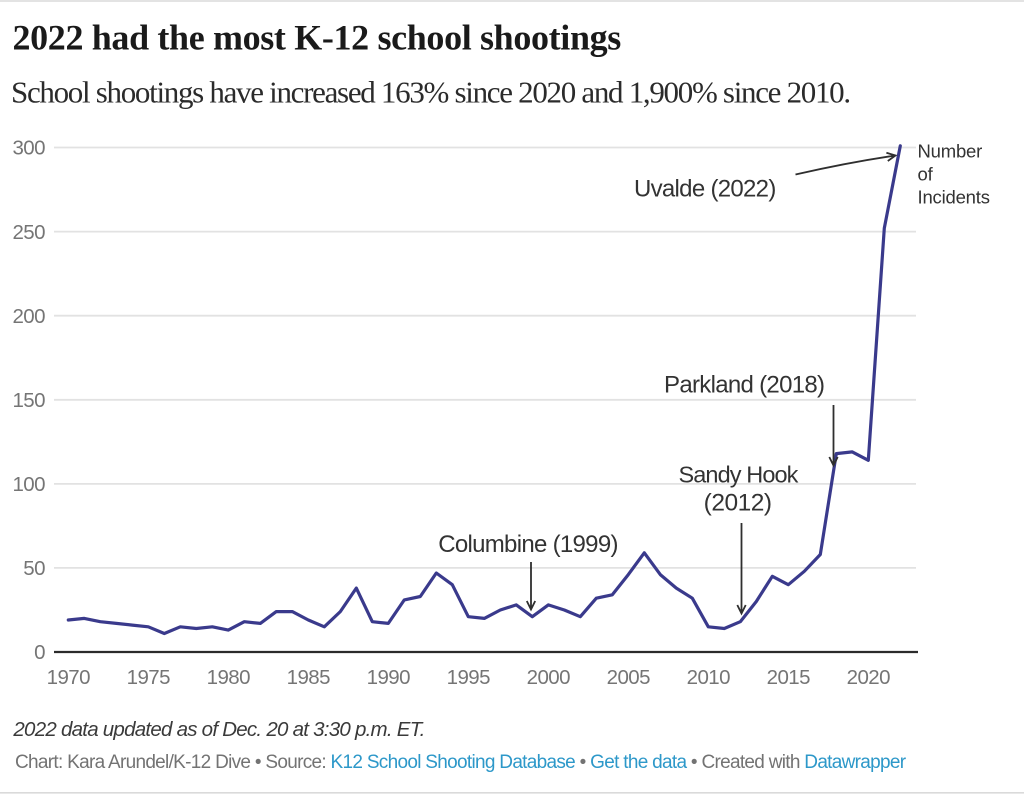  What do you see at coordinates (39, 652) in the screenshot?
I see `svg-text: 0` at bounding box center [39, 652].